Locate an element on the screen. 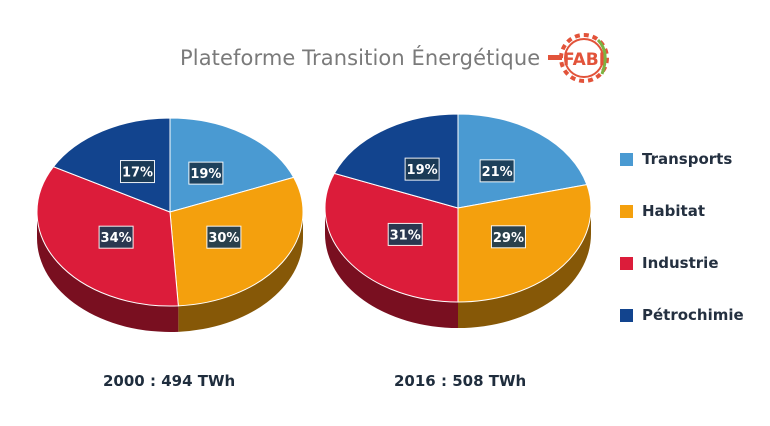 The width and height of the screenshot is (770, 426). pie-label-habitat: 30% is located at coordinates (224, 237).